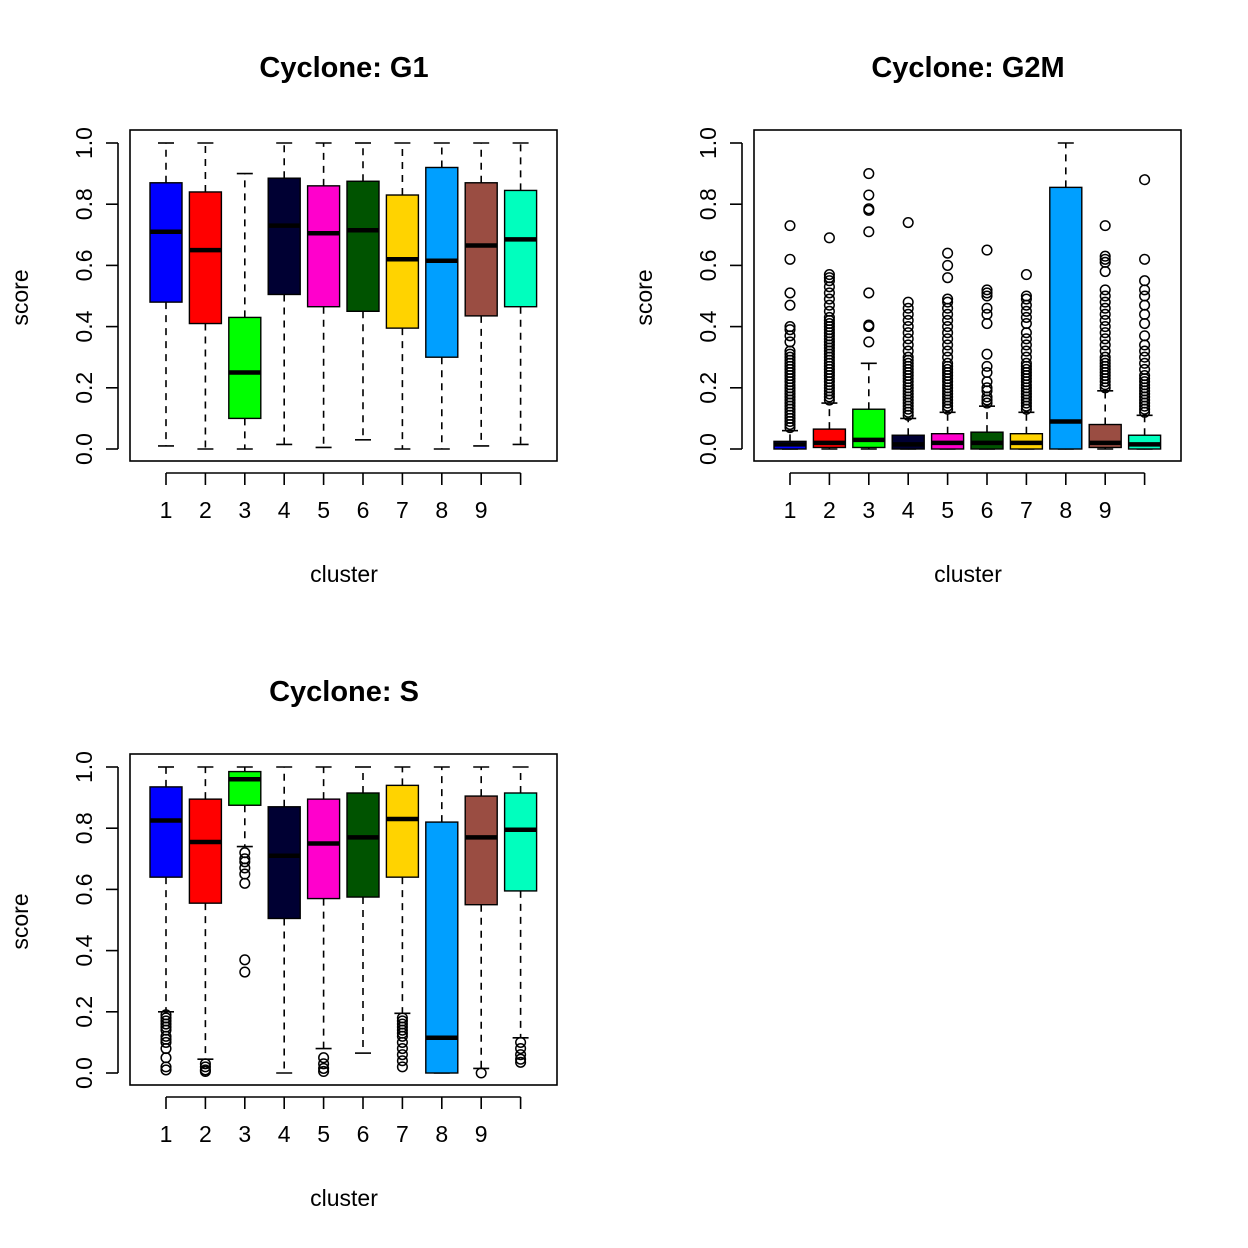 Image resolution: width=1248 pixels, height=1248 pixels. What do you see at coordinates (84, 828) in the screenshot?
I see `y-tick-label: 0.8` at bounding box center [84, 828].